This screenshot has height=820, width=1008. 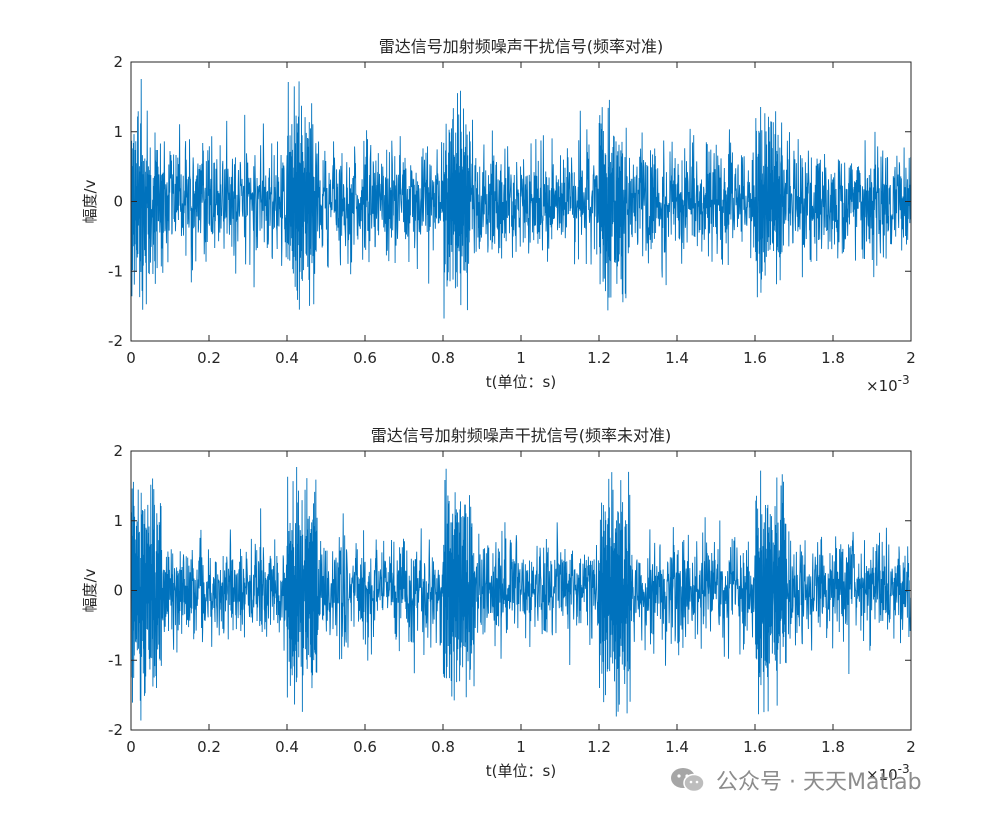 What do you see at coordinates (688, 780) in the screenshot?
I see `wechat-icon` at bounding box center [688, 780].